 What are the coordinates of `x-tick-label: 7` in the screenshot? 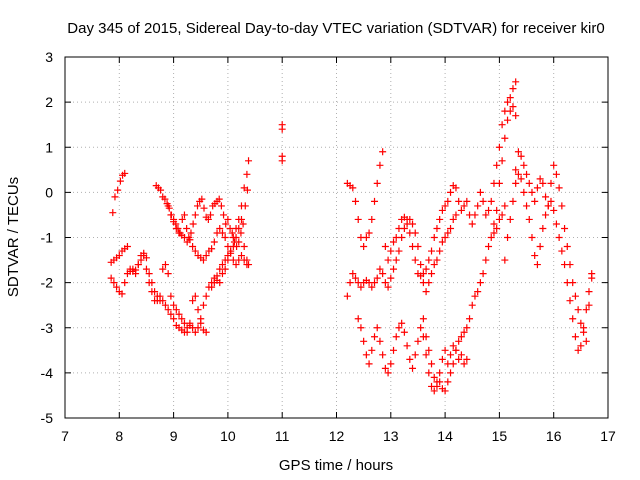 It's located at (65, 436).